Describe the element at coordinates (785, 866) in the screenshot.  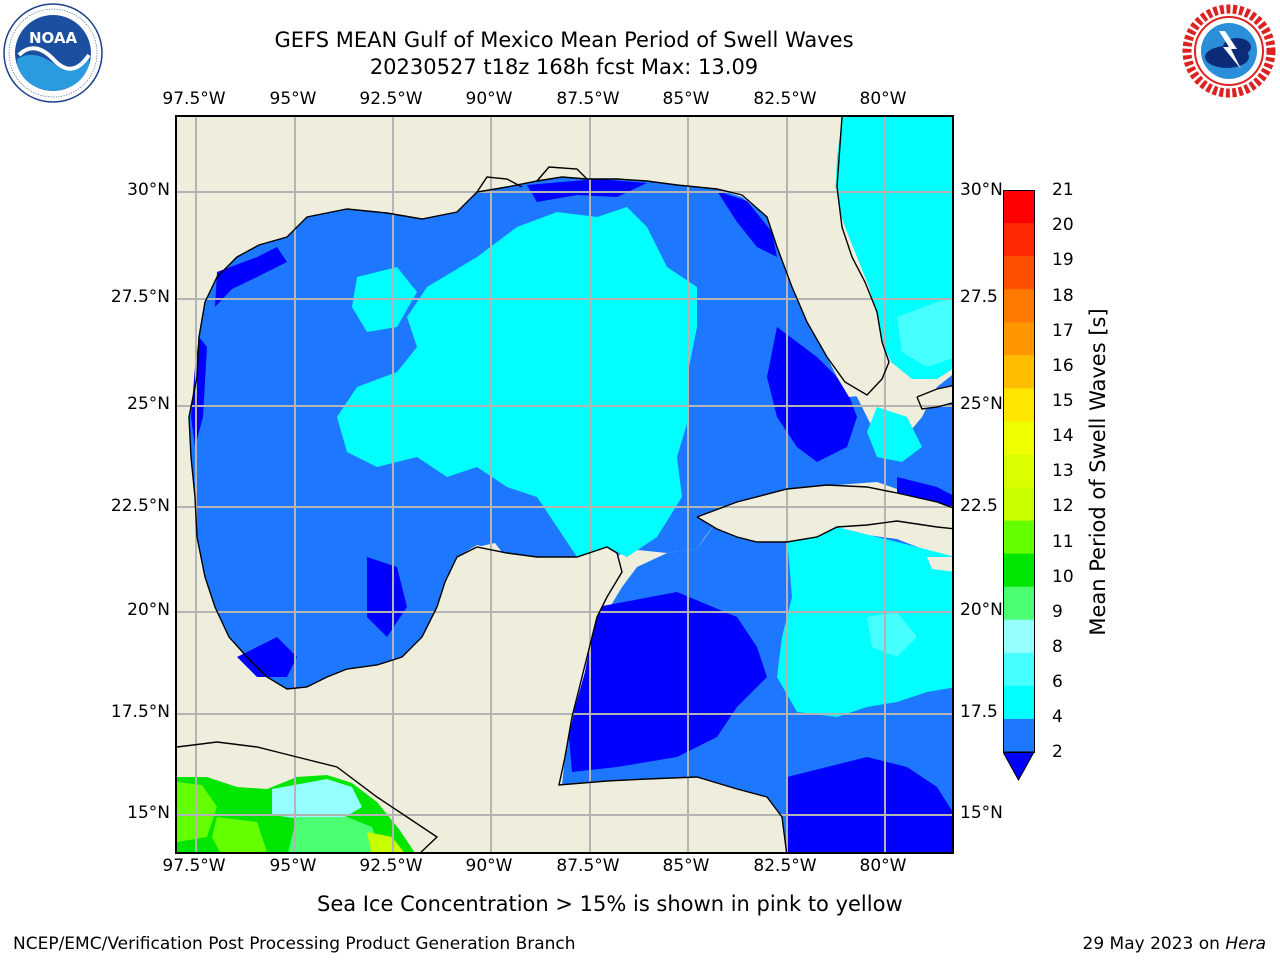
I see `lon-label-bottom: 82.5°W` at that location.